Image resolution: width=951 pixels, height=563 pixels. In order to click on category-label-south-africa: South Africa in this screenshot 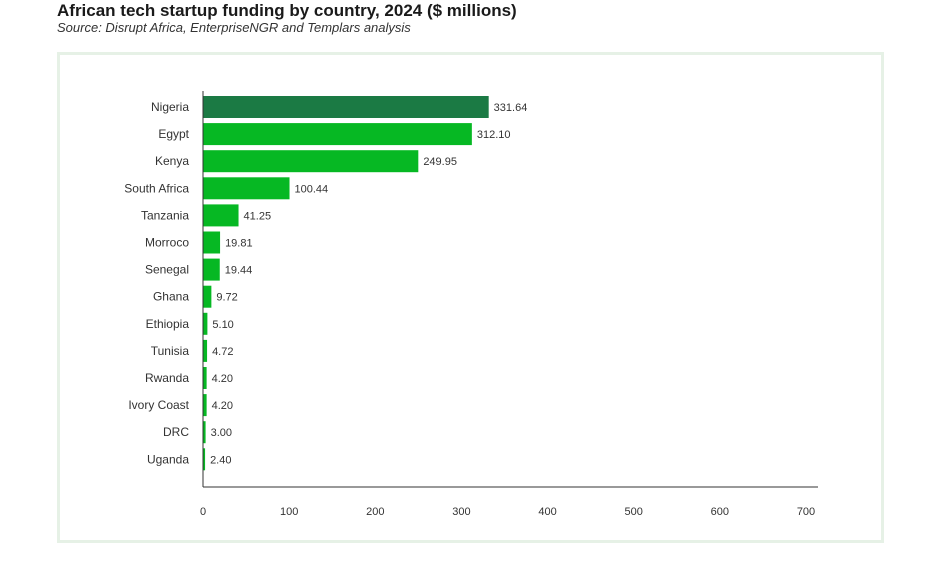, I will do `click(156, 188)`.